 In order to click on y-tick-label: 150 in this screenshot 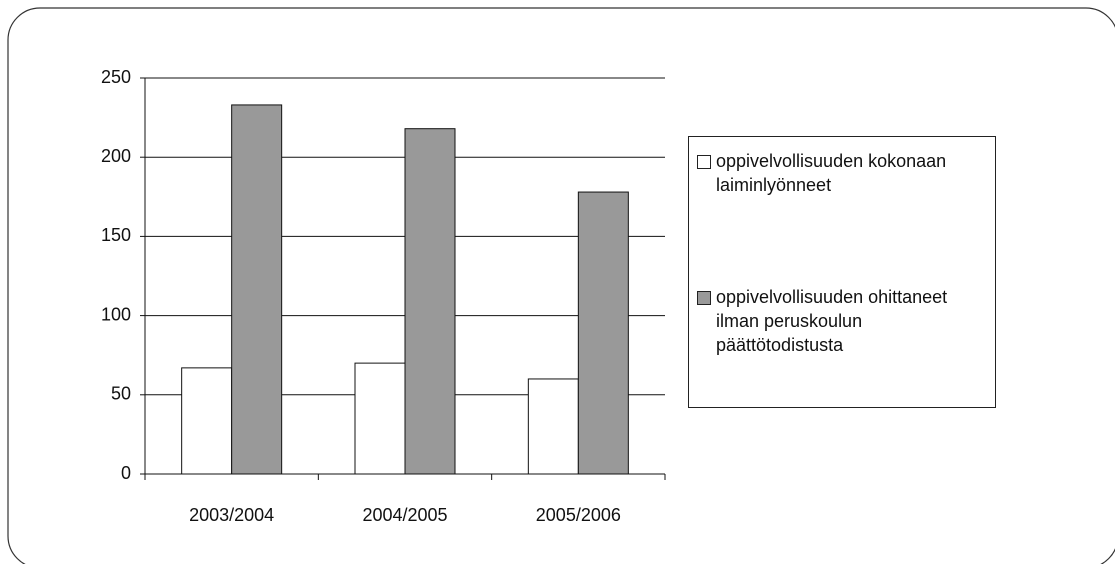, I will do `click(116, 235)`.